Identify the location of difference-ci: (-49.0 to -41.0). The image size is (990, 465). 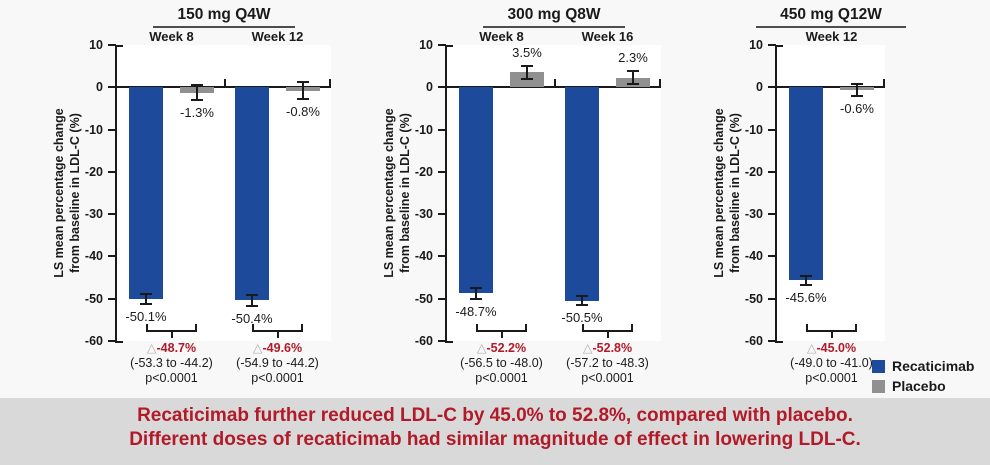
(831, 363).